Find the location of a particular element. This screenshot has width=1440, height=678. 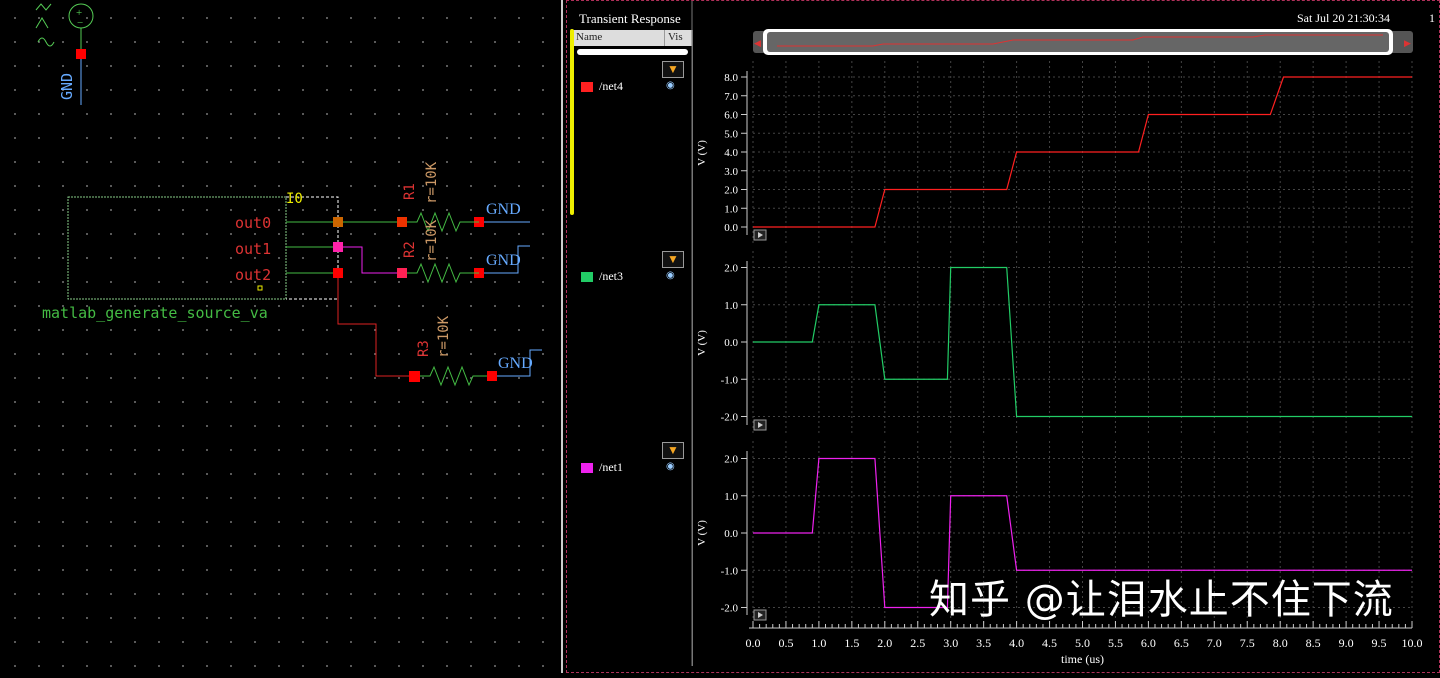

y-tick-label: 3.0 is located at coordinates (731, 172).